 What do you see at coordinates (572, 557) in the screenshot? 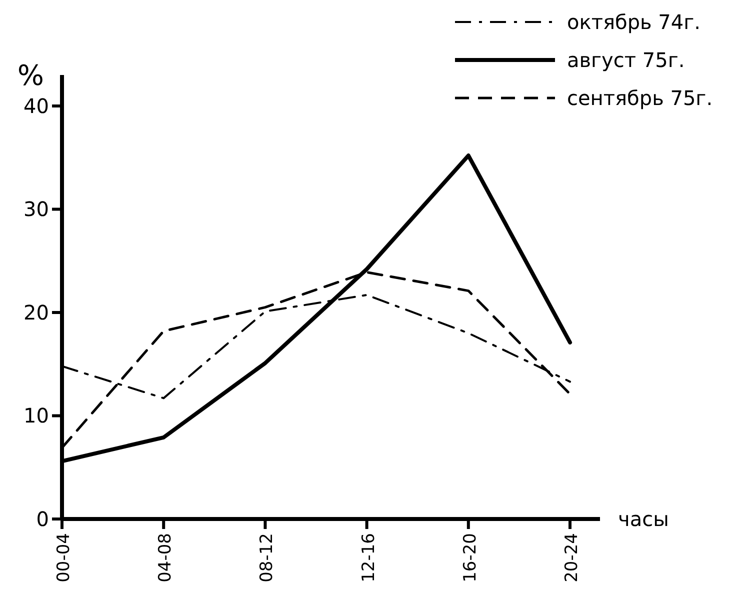
I see `x-tick-label: 20-24` at bounding box center [572, 557].